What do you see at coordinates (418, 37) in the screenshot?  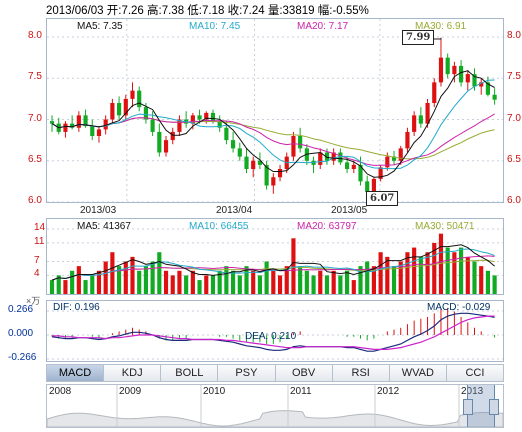 I see `max-price-marker: 7.99` at bounding box center [418, 37].